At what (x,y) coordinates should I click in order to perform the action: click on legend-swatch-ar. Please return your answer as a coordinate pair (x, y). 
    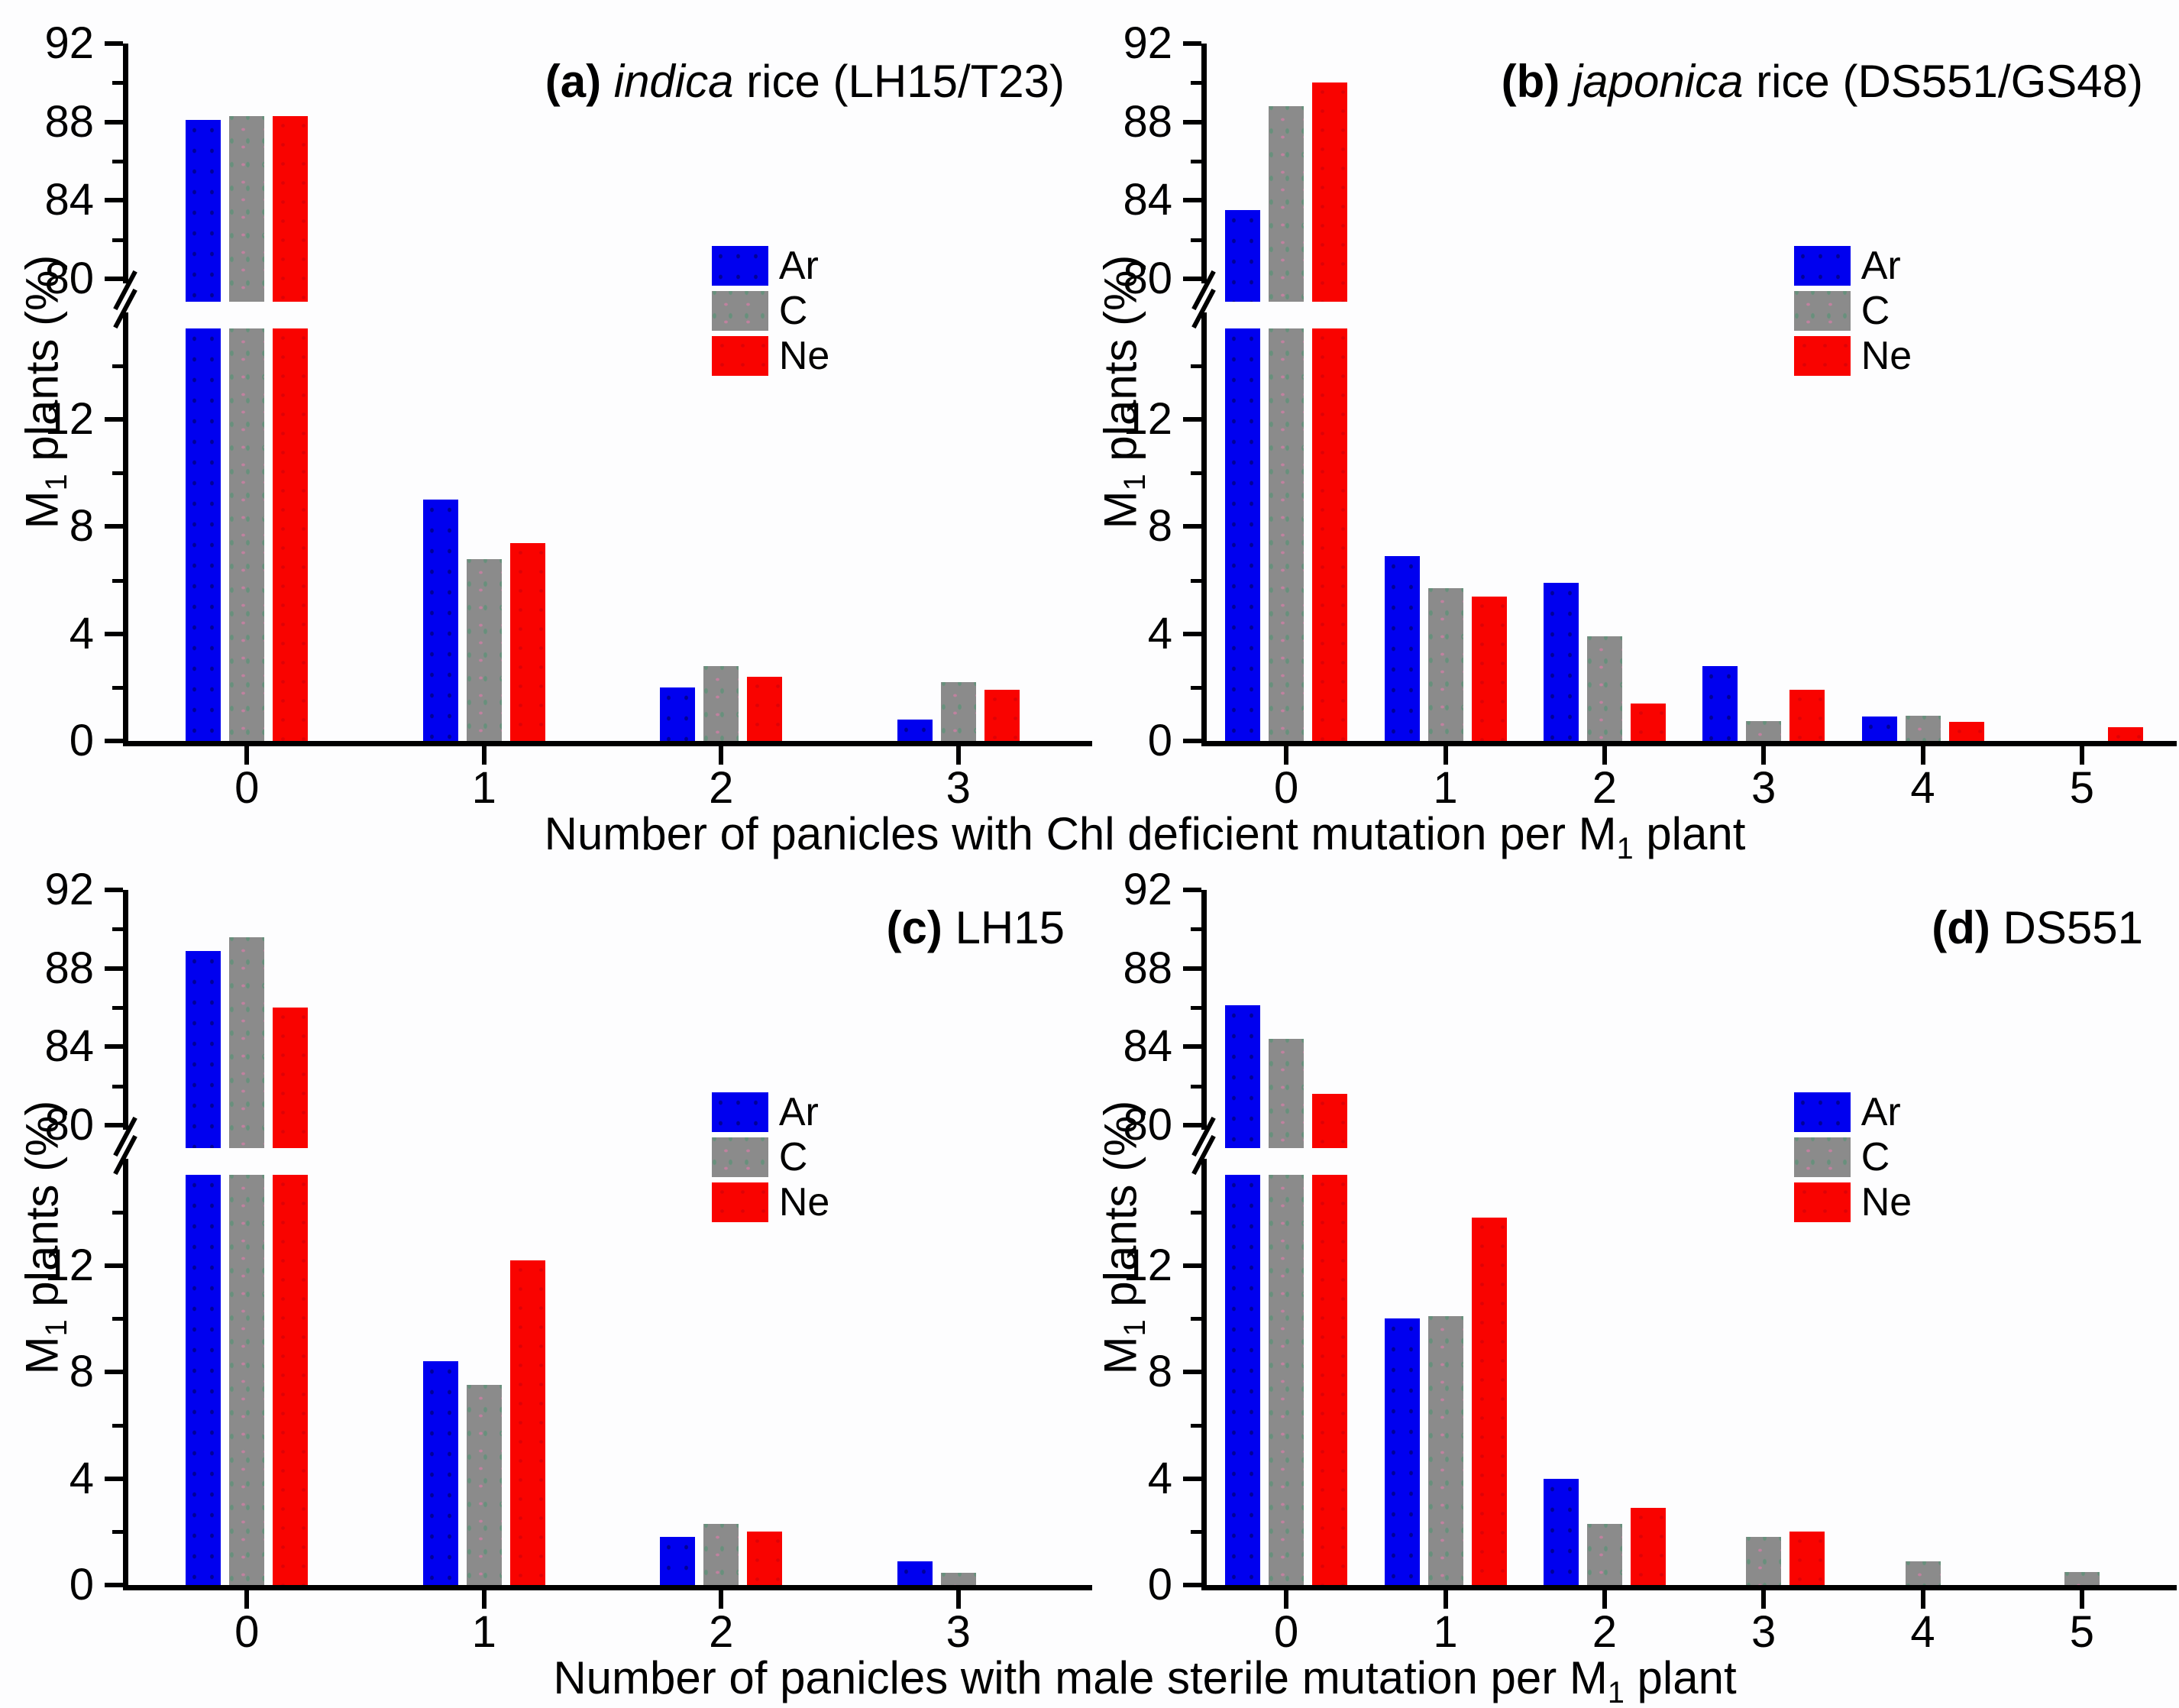
    Looking at the image, I should click on (1822, 1112).